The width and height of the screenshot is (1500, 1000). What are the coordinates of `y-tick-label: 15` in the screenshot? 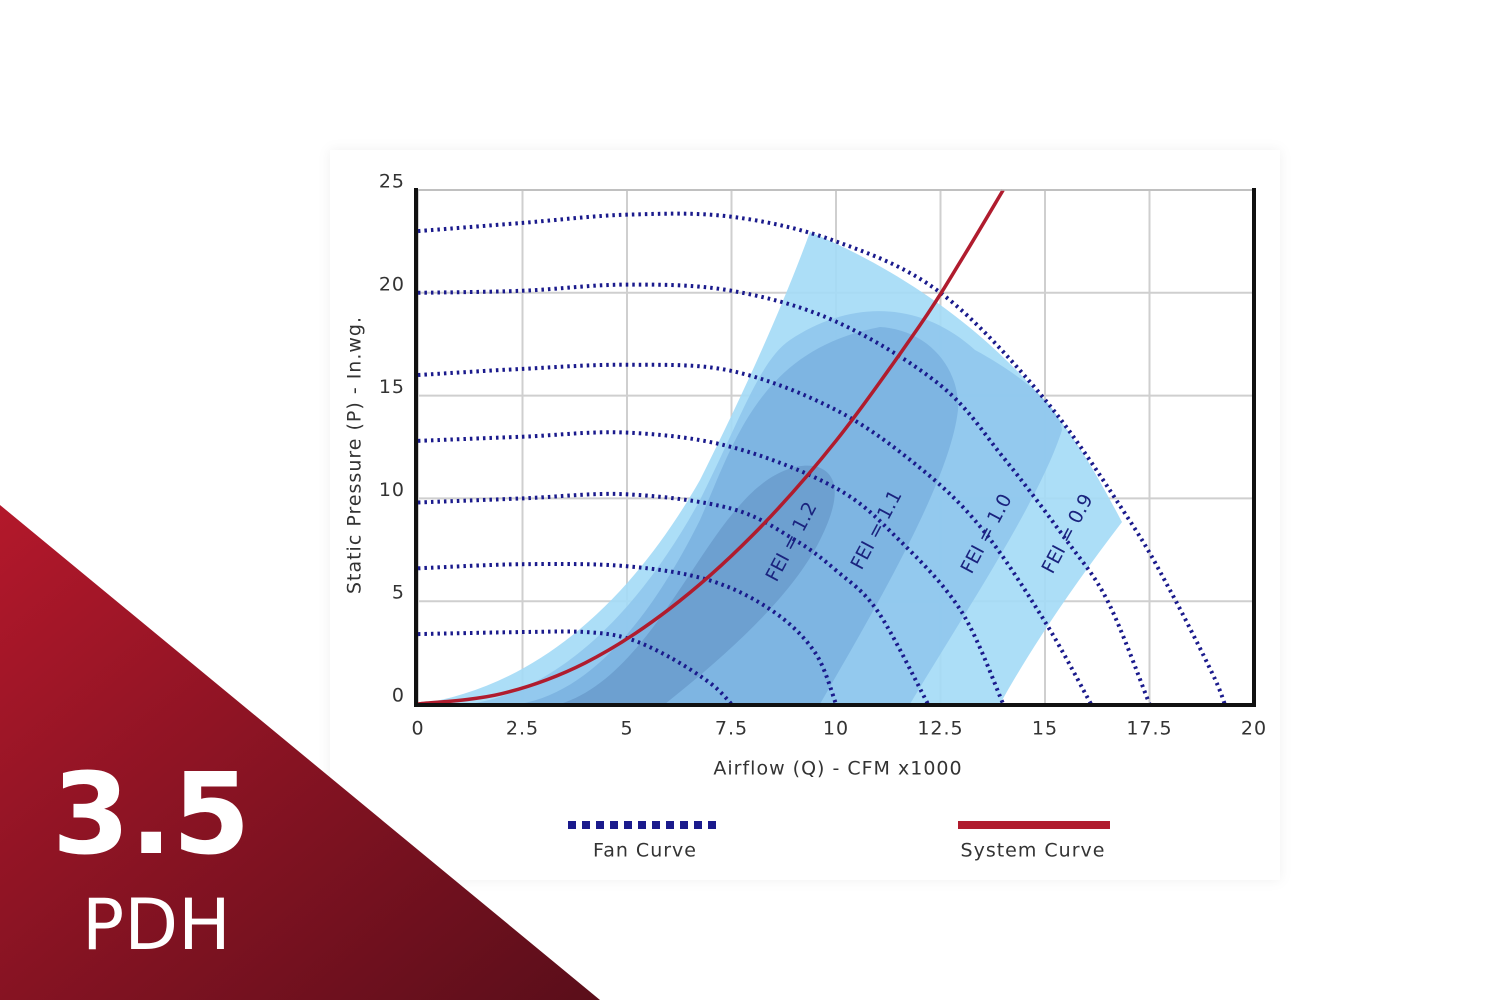 It's located at (392, 387).